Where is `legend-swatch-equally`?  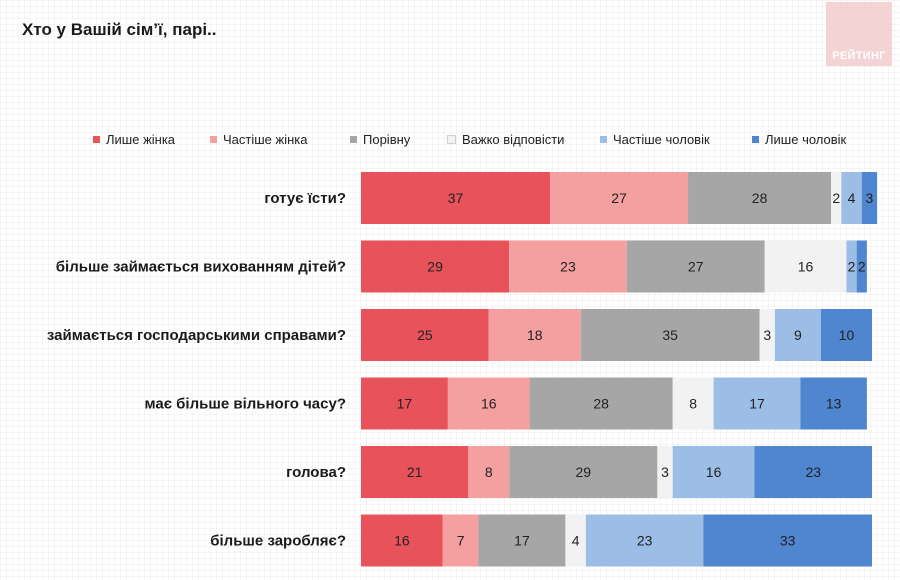
legend-swatch-equally is located at coordinates (353, 139).